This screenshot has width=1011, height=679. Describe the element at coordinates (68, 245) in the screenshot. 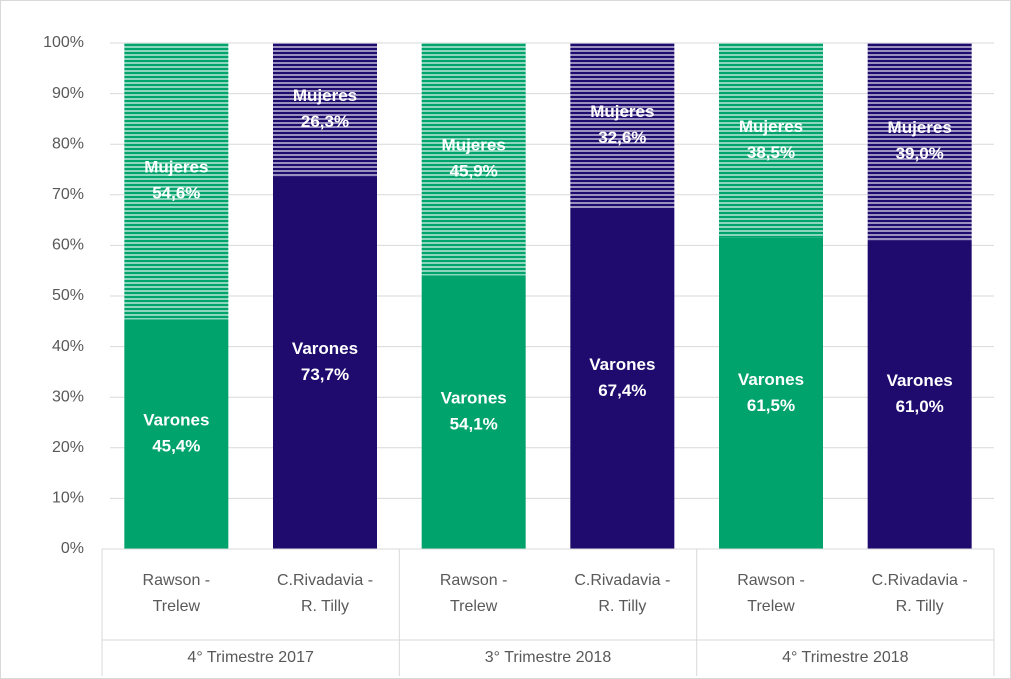

I see `y-tick-label: 60%` at that location.